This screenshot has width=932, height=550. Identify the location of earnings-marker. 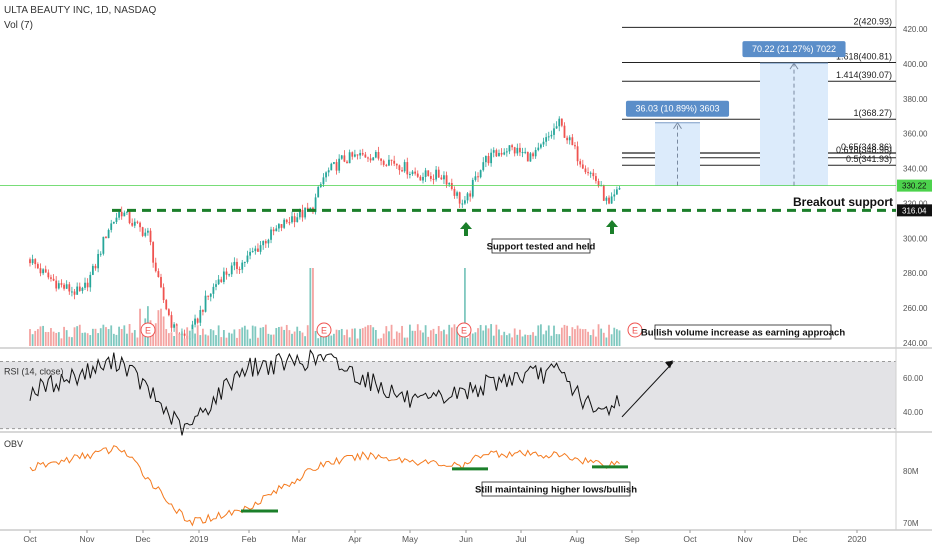
(148, 330).